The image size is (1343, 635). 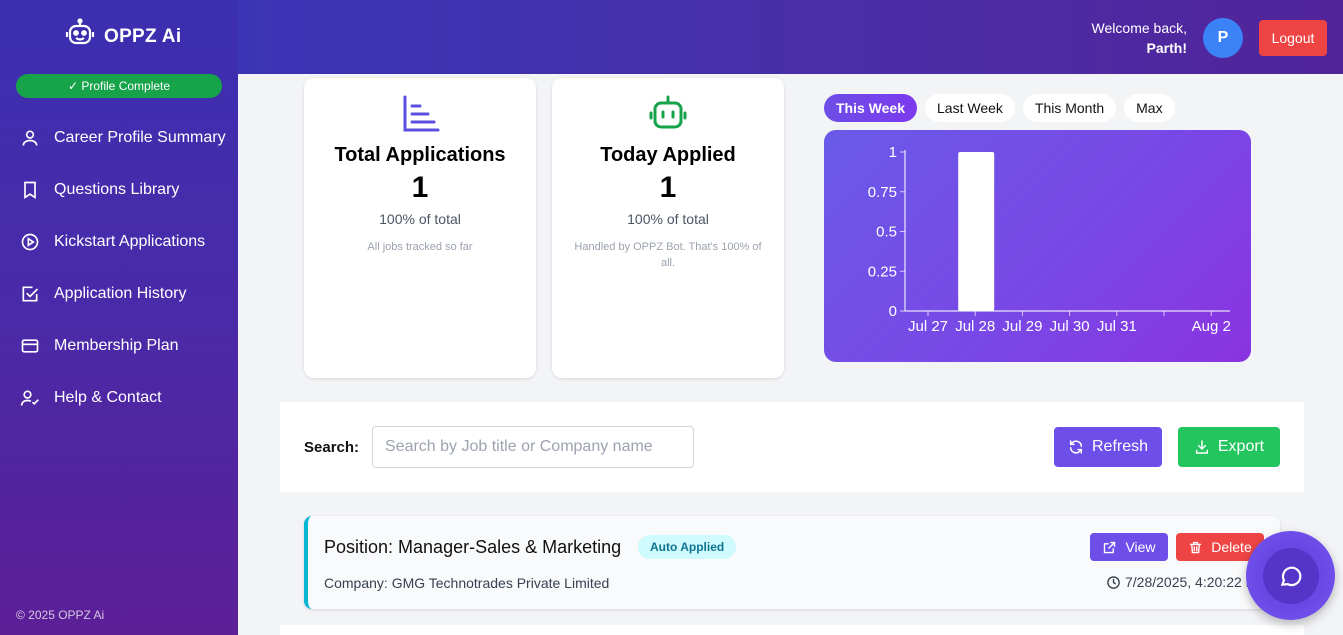 What do you see at coordinates (1139, 38) in the screenshot?
I see `welcome-message: Welcome back, Parth!` at bounding box center [1139, 38].